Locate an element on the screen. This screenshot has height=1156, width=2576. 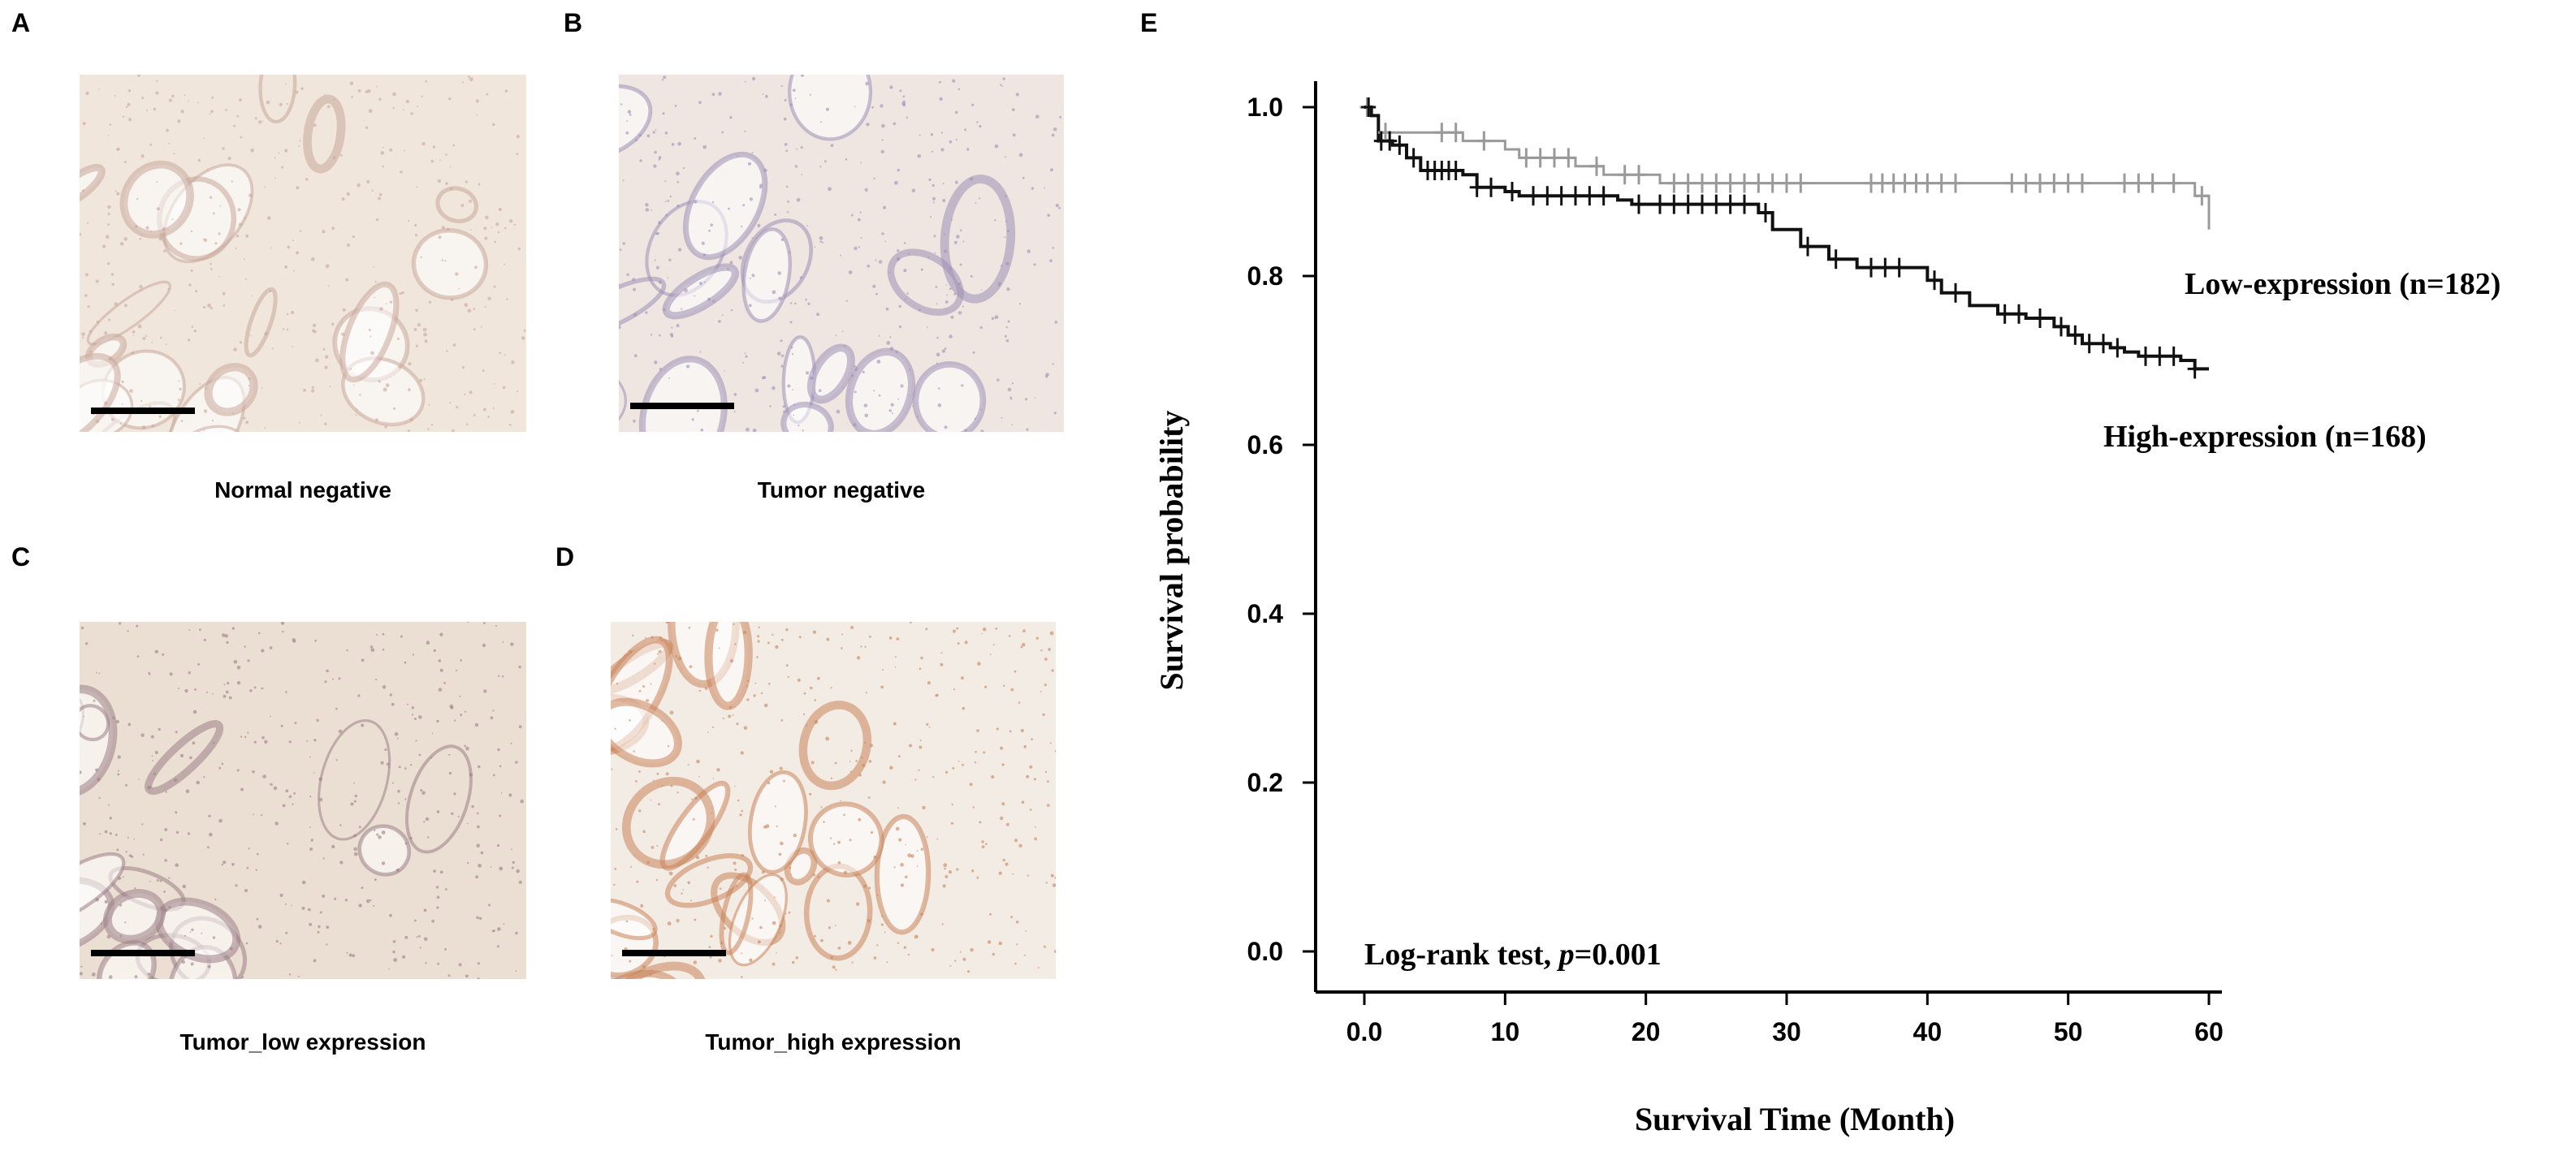
logrank-annotation: Log-rank test, p=0.001 is located at coordinates (1513, 955).